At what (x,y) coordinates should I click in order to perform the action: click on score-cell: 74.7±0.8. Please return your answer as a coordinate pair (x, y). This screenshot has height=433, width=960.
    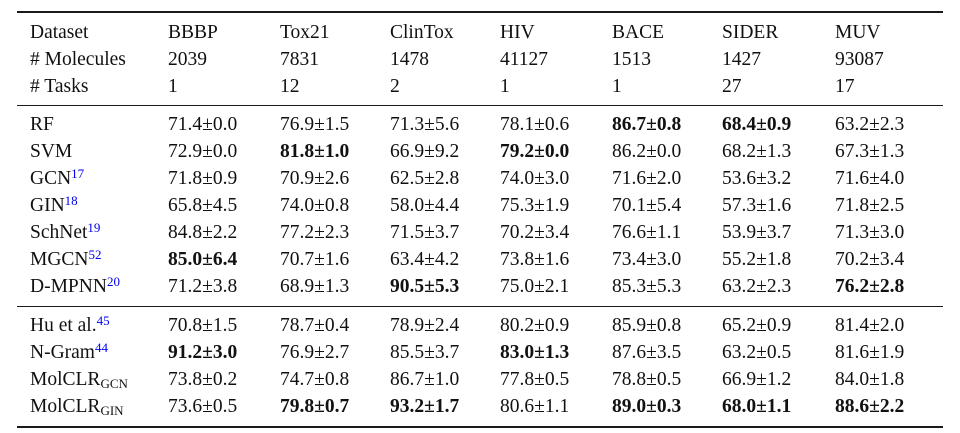
    Looking at the image, I should click on (315, 379).